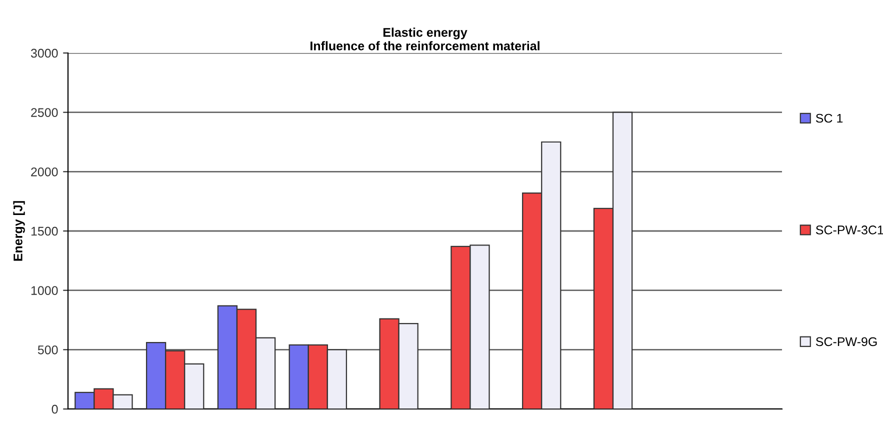  I want to click on y-tick-label: 0, so click(55, 409).